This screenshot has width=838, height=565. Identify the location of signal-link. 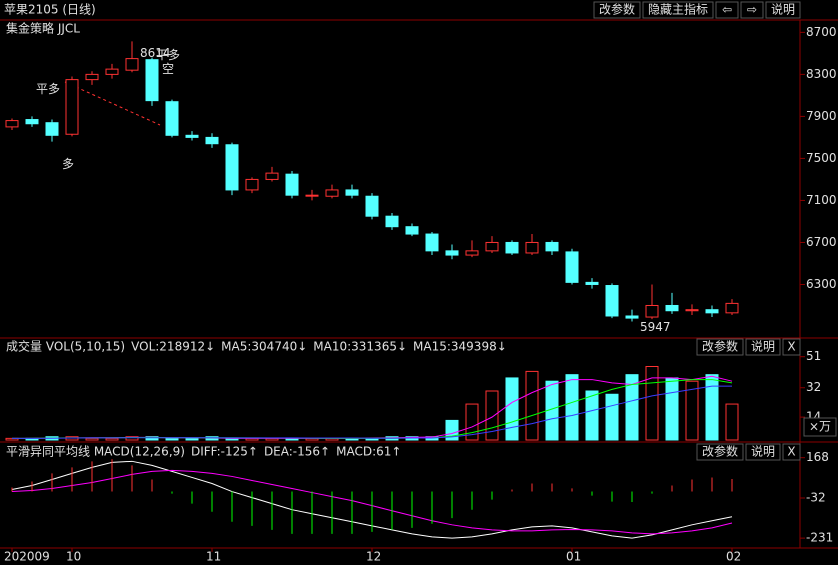
(112, 103).